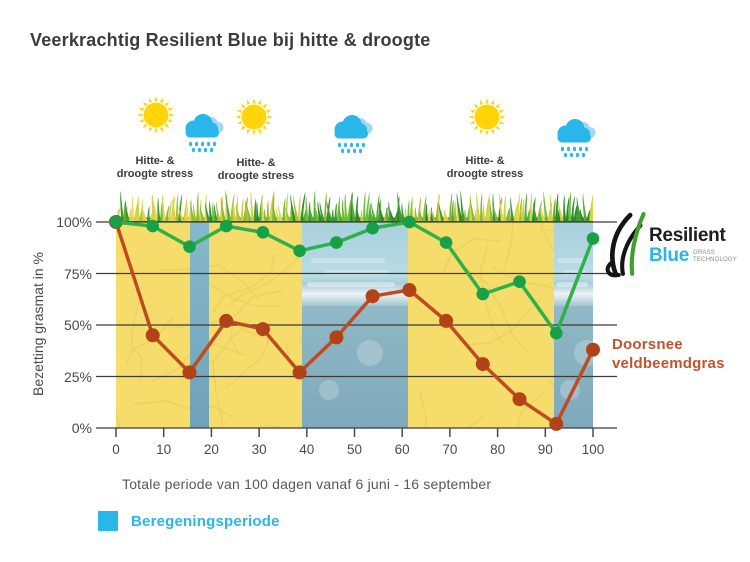 This screenshot has height=562, width=750. I want to click on grass-logo-icon, so click(625, 245).